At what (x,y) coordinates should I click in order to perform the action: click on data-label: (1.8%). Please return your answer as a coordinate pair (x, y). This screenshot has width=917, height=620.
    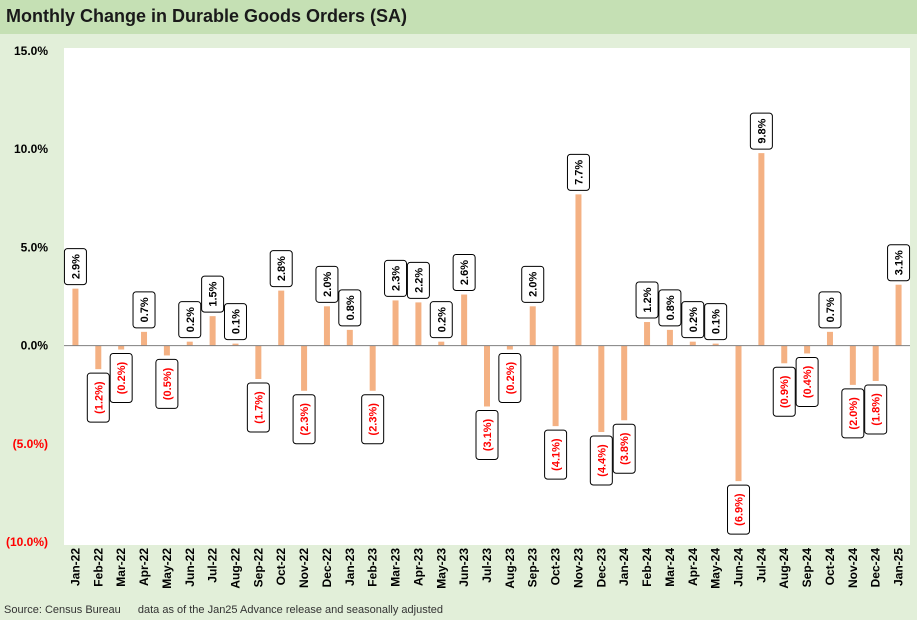
    Looking at the image, I should click on (876, 409).